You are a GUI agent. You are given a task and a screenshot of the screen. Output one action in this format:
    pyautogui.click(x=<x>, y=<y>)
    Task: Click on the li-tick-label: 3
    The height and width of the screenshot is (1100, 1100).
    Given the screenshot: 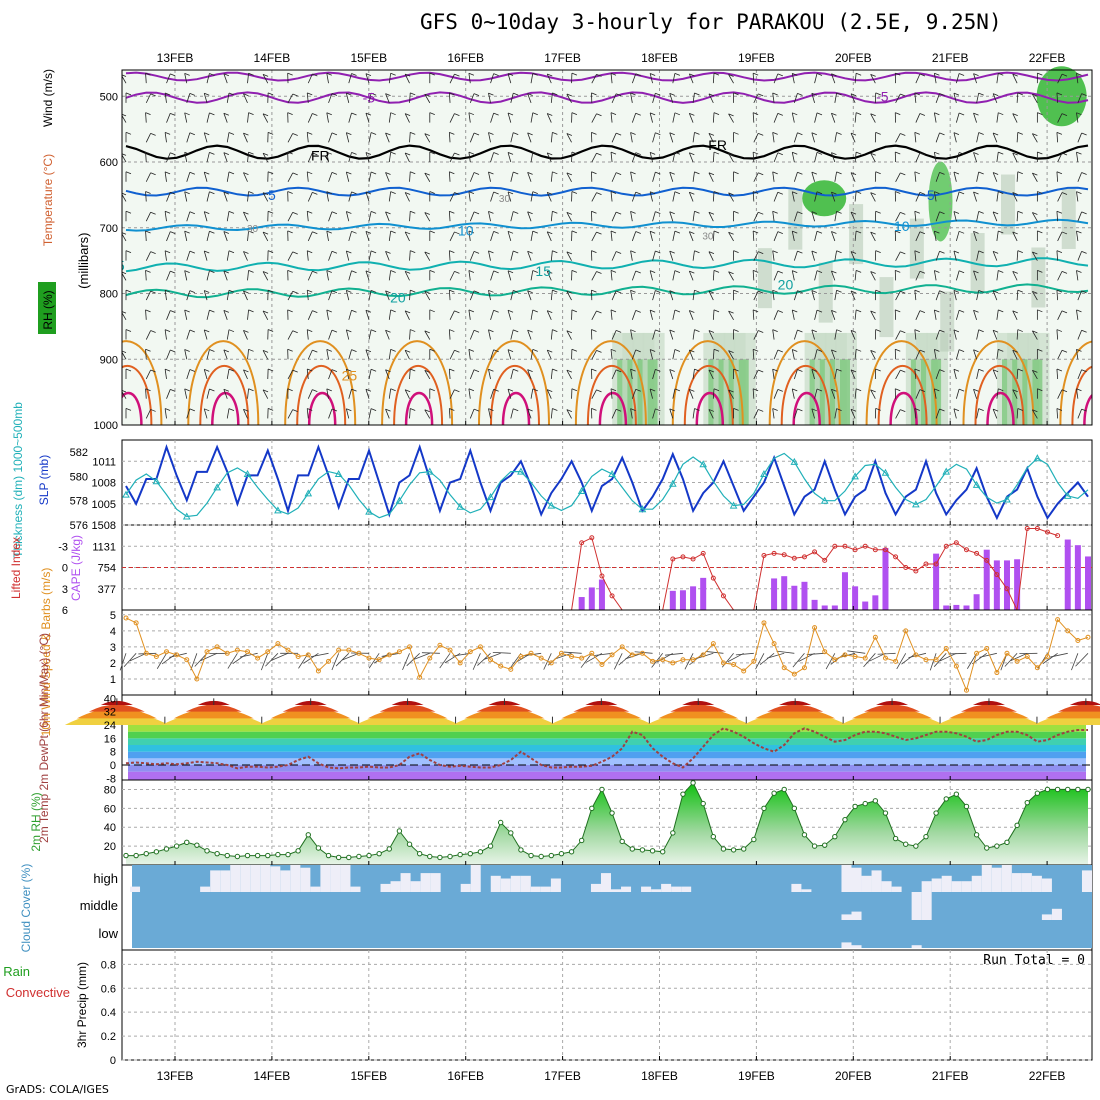 What is the action you would take?
    pyautogui.click(x=65, y=590)
    